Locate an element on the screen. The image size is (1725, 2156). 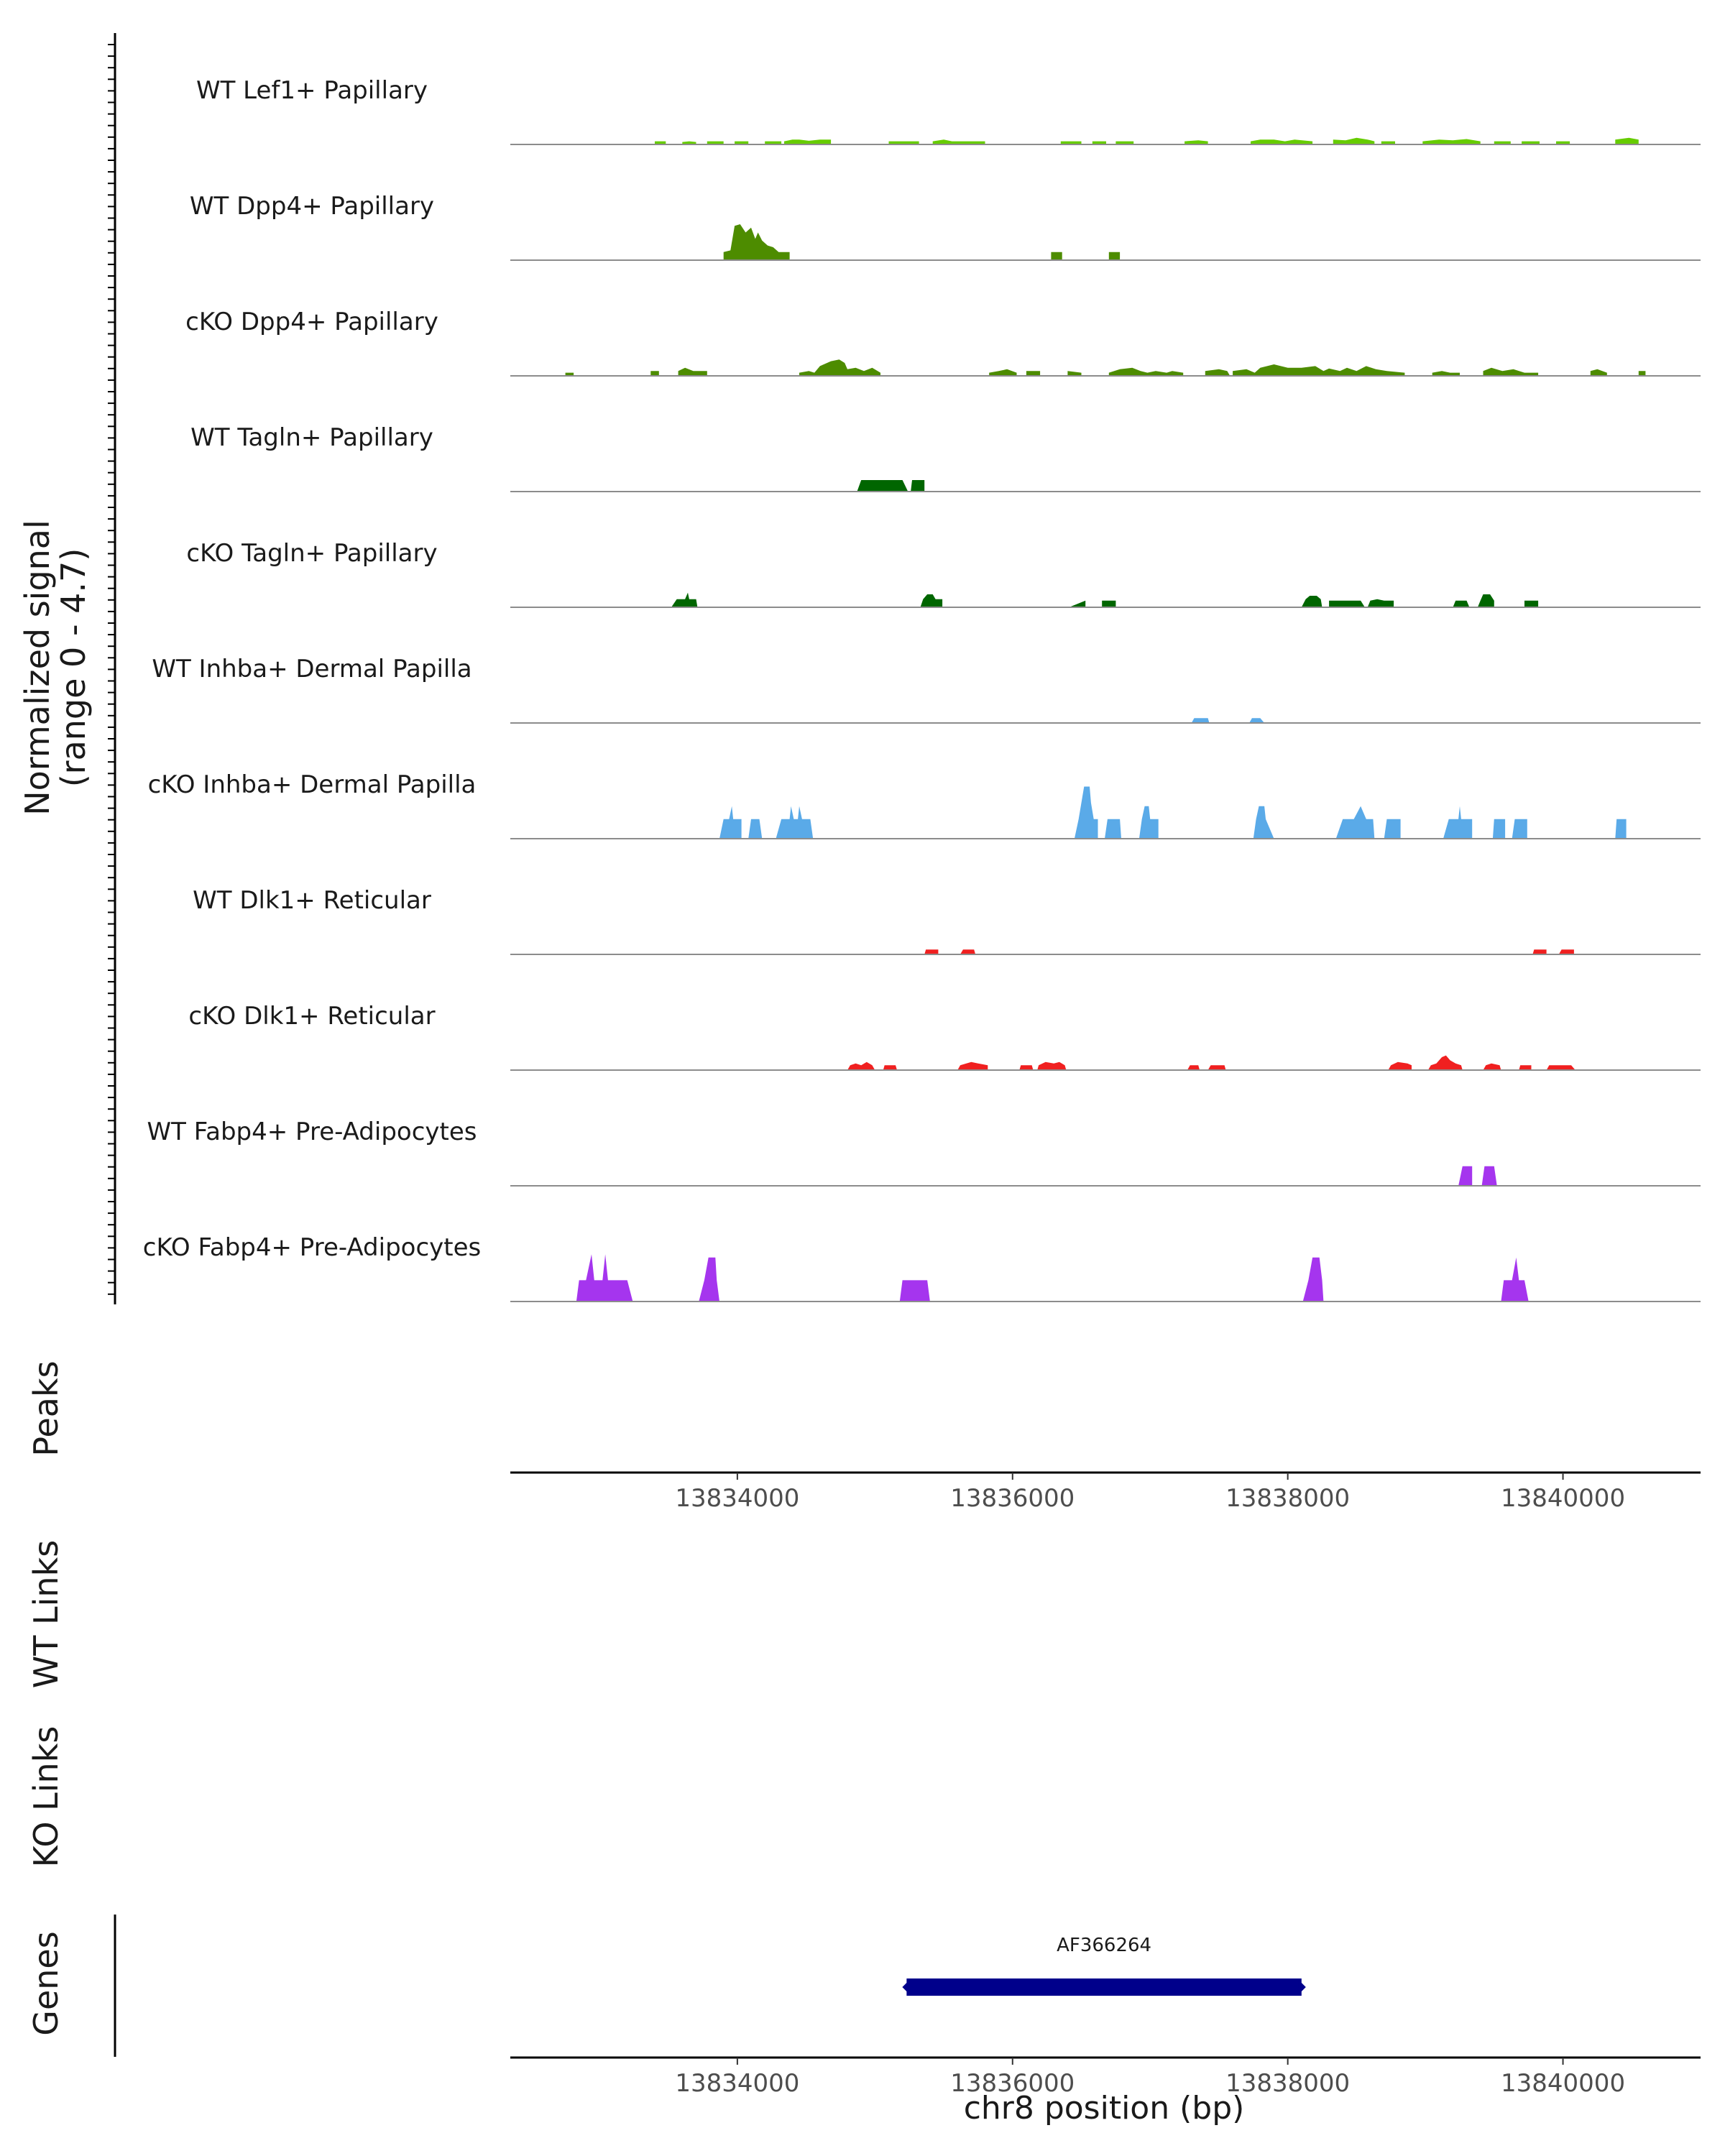
gene-end-marker is located at coordinates (1302, 1987).